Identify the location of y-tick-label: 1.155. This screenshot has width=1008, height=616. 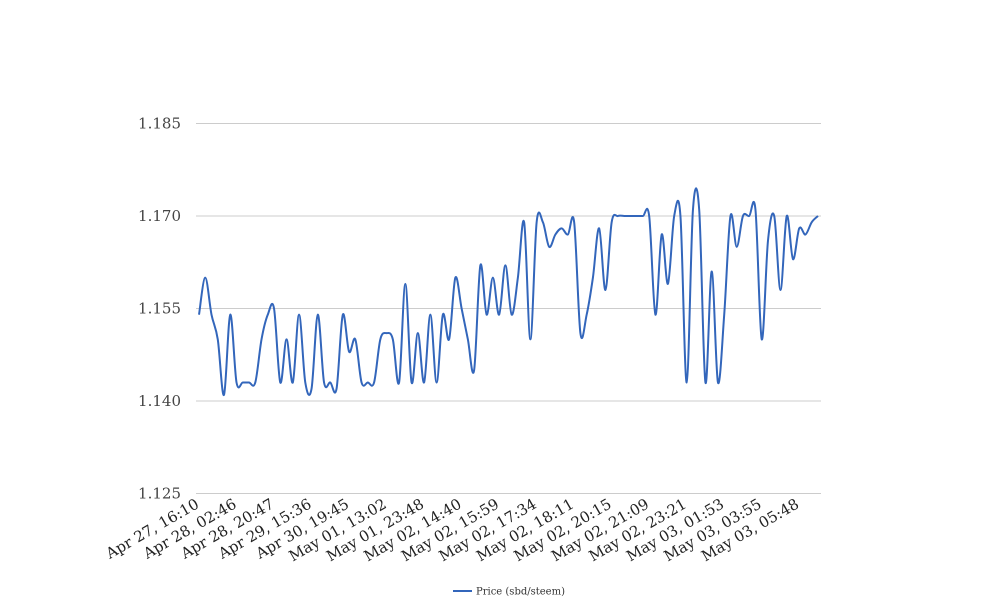
(159, 309).